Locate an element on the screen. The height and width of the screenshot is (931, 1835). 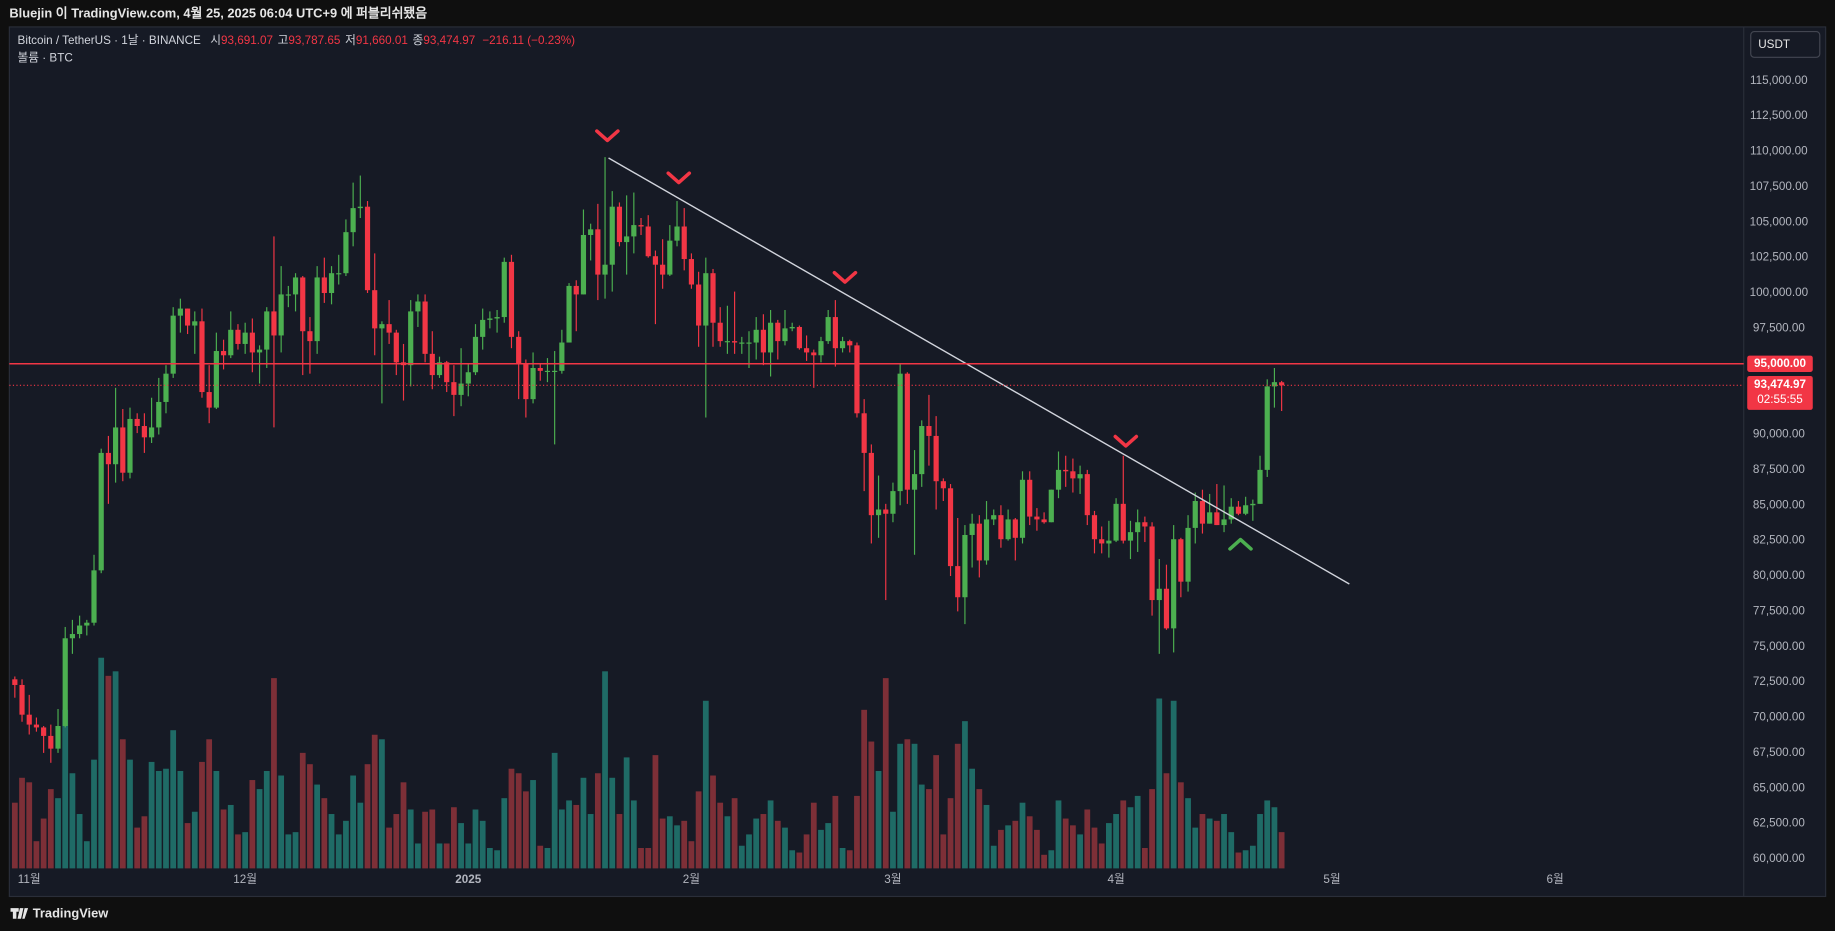
currency: USDT is located at coordinates (1774, 44).